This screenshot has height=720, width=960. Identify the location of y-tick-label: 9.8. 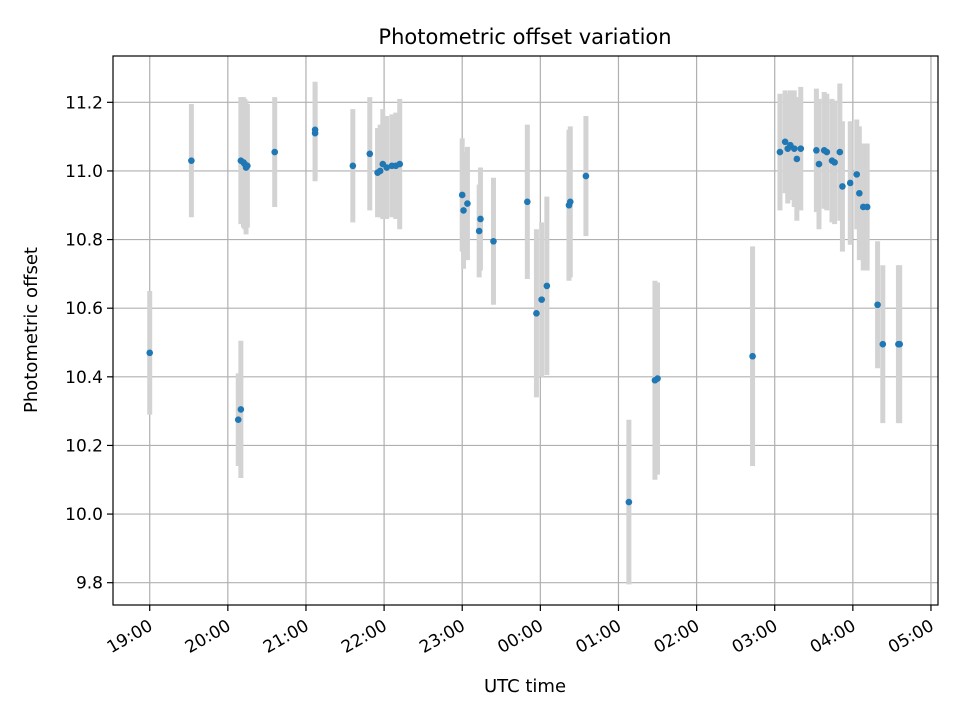
(89, 584).